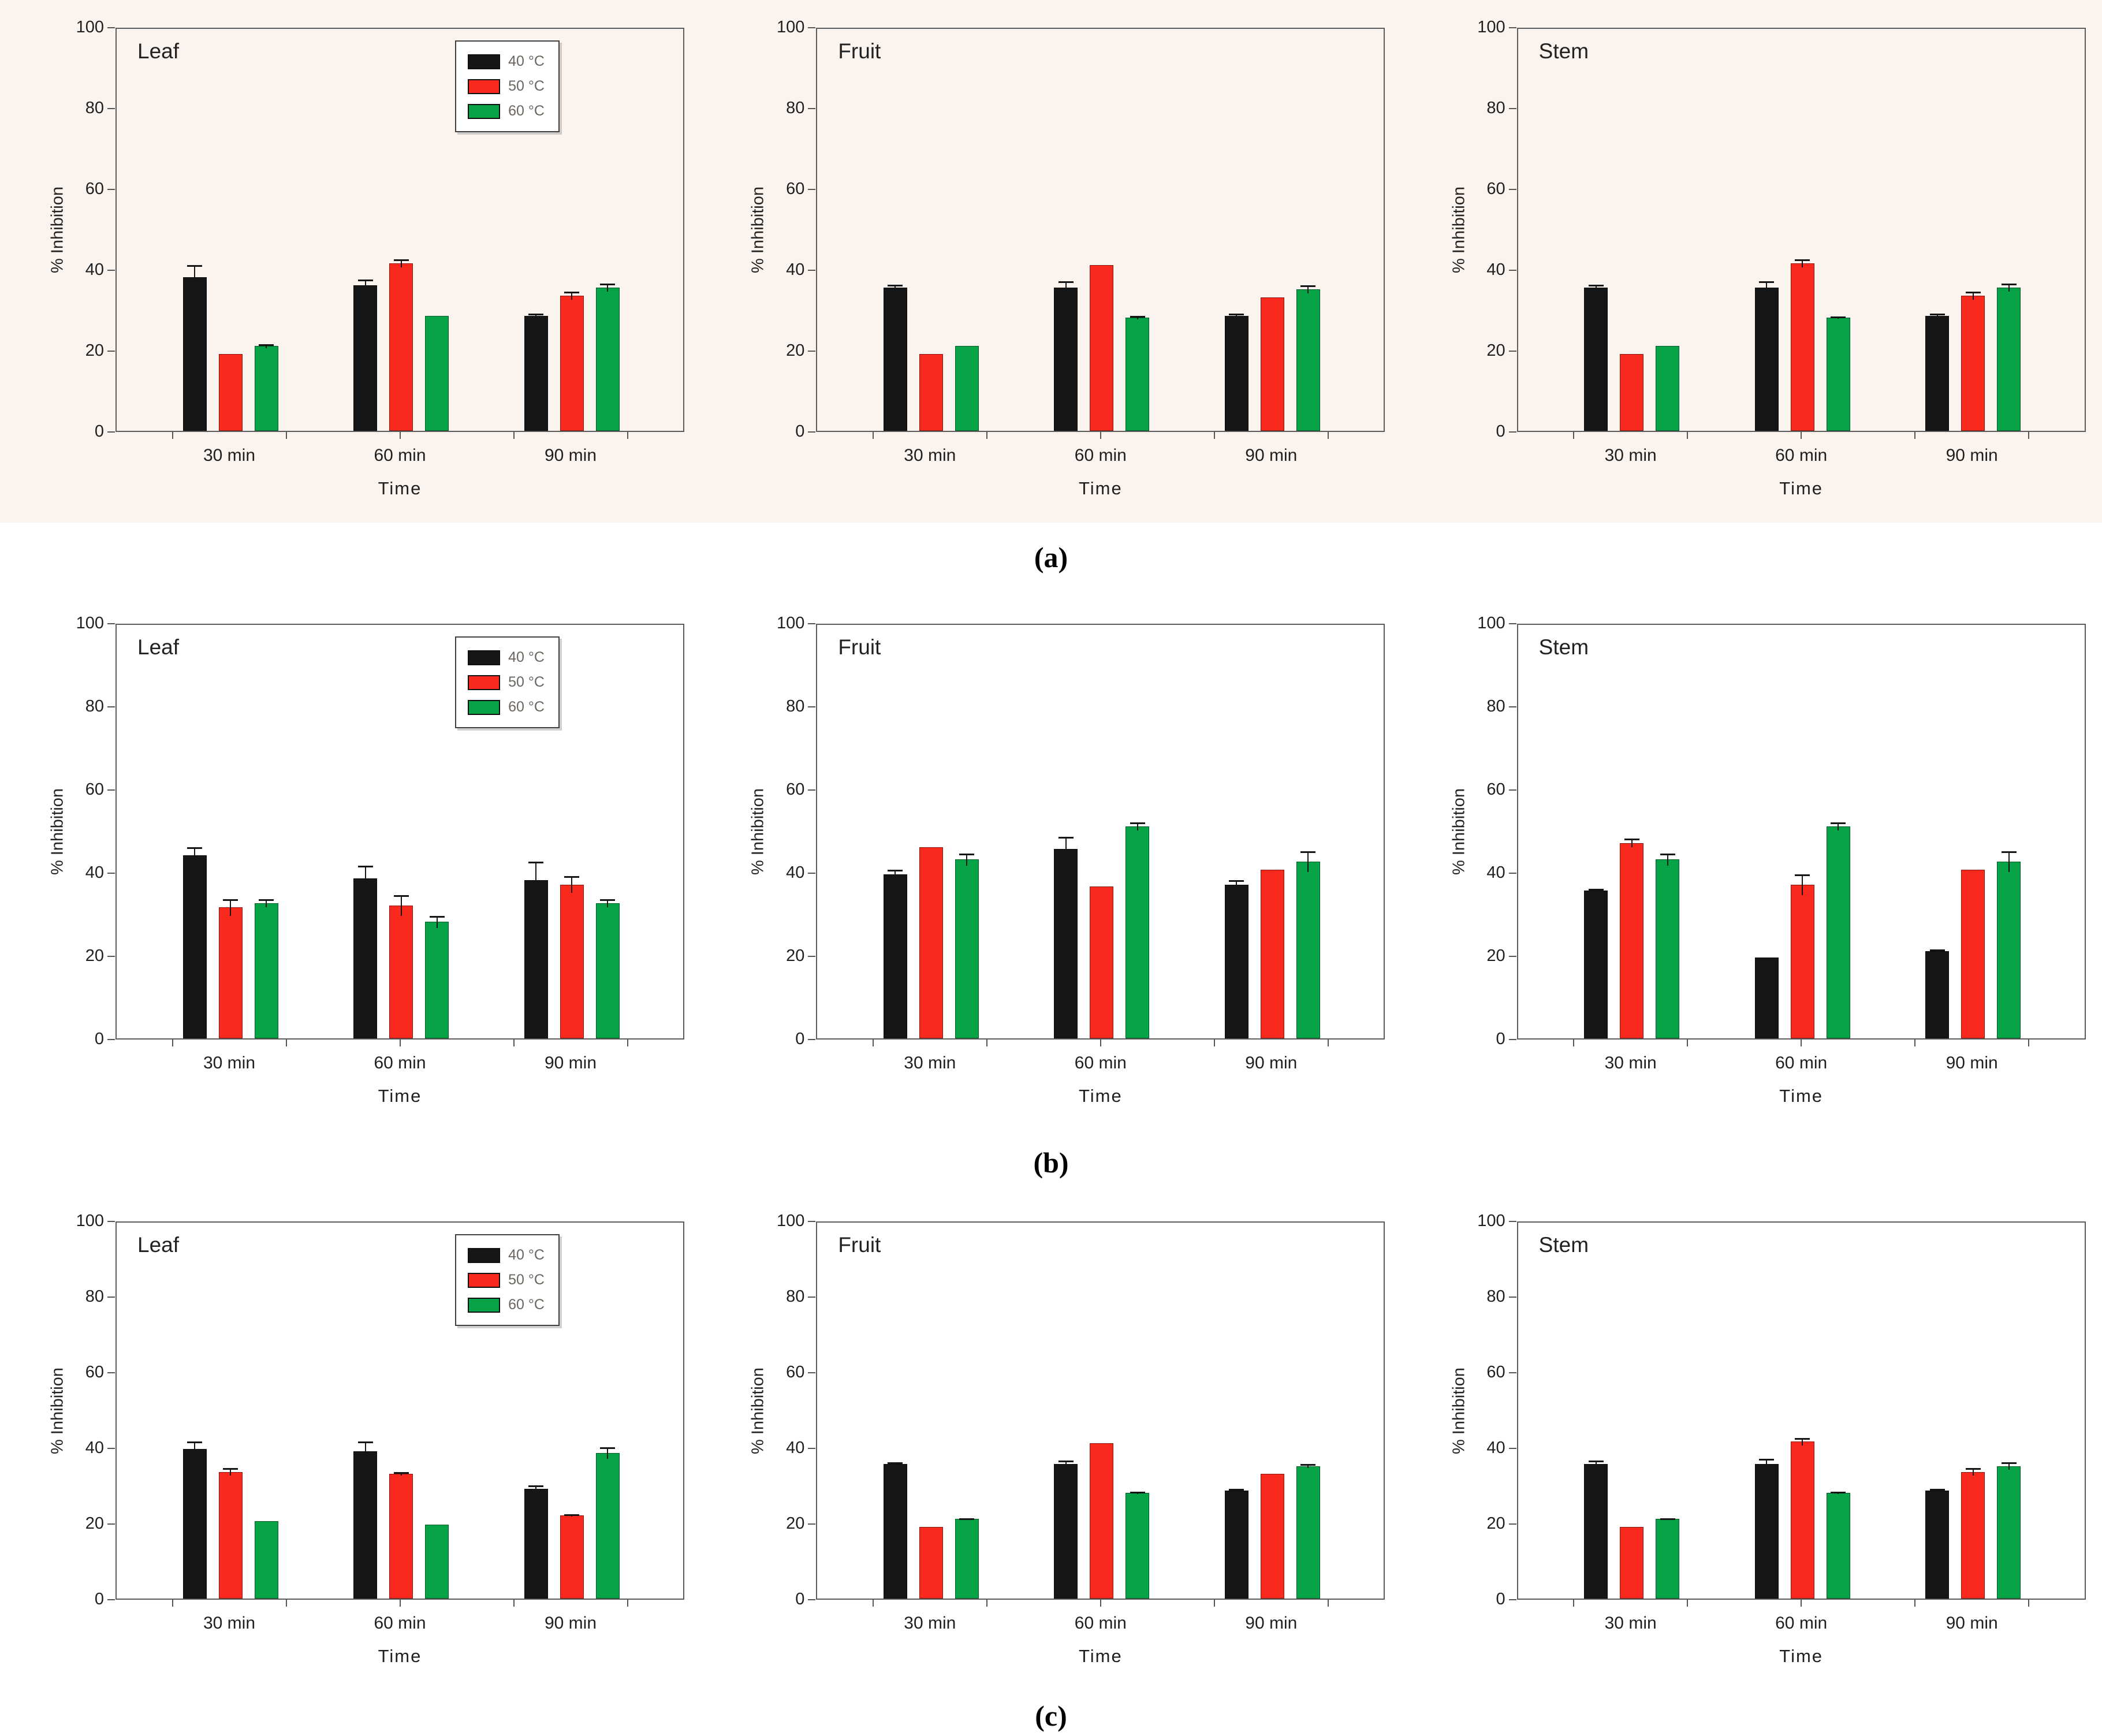 This screenshot has width=2102, height=1736. Describe the element at coordinates (484, 87) in the screenshot. I see `legend-swatch-50°C` at that location.